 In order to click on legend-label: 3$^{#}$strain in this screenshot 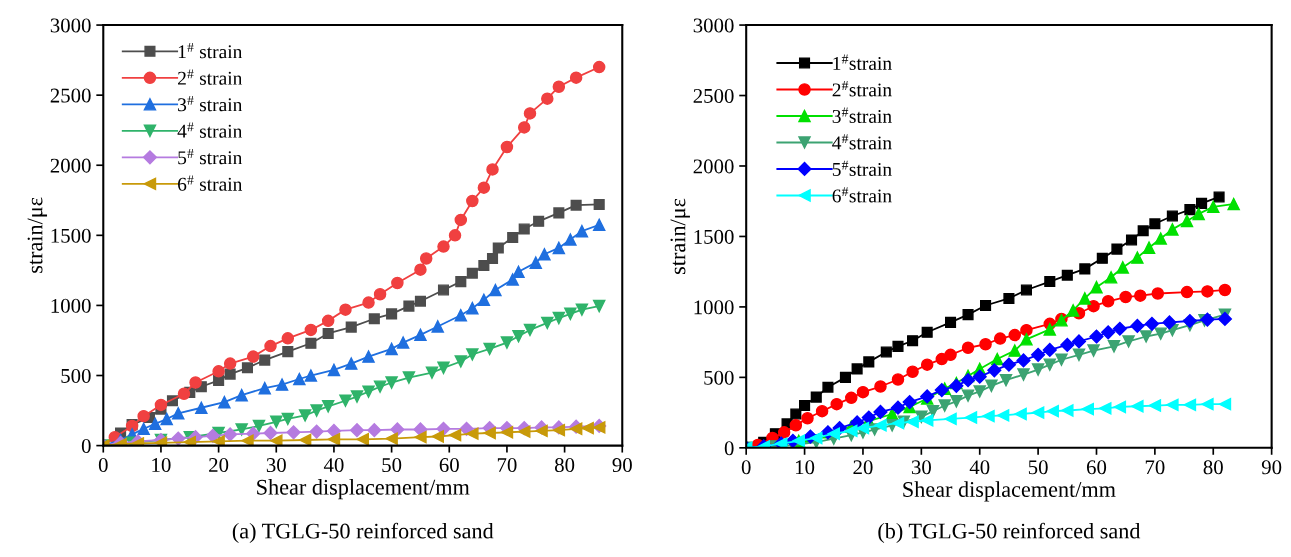, I will do `click(862, 115)`.